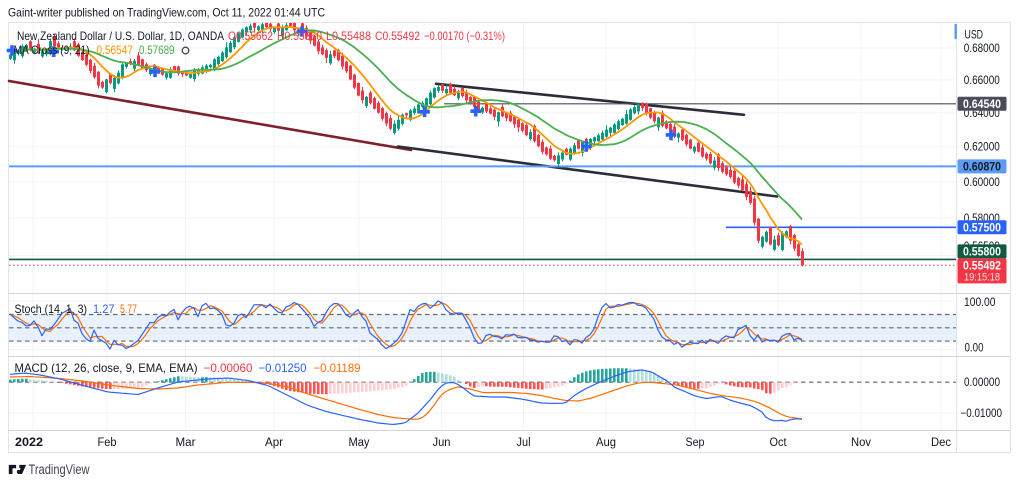 This screenshot has height=485, width=1024. What do you see at coordinates (76, 309) in the screenshot?
I see `svg-text:Stoch (14, 1, 3)1.275.77: Stoch (14, 1, 3) 1.27 5.77` at bounding box center [76, 309].